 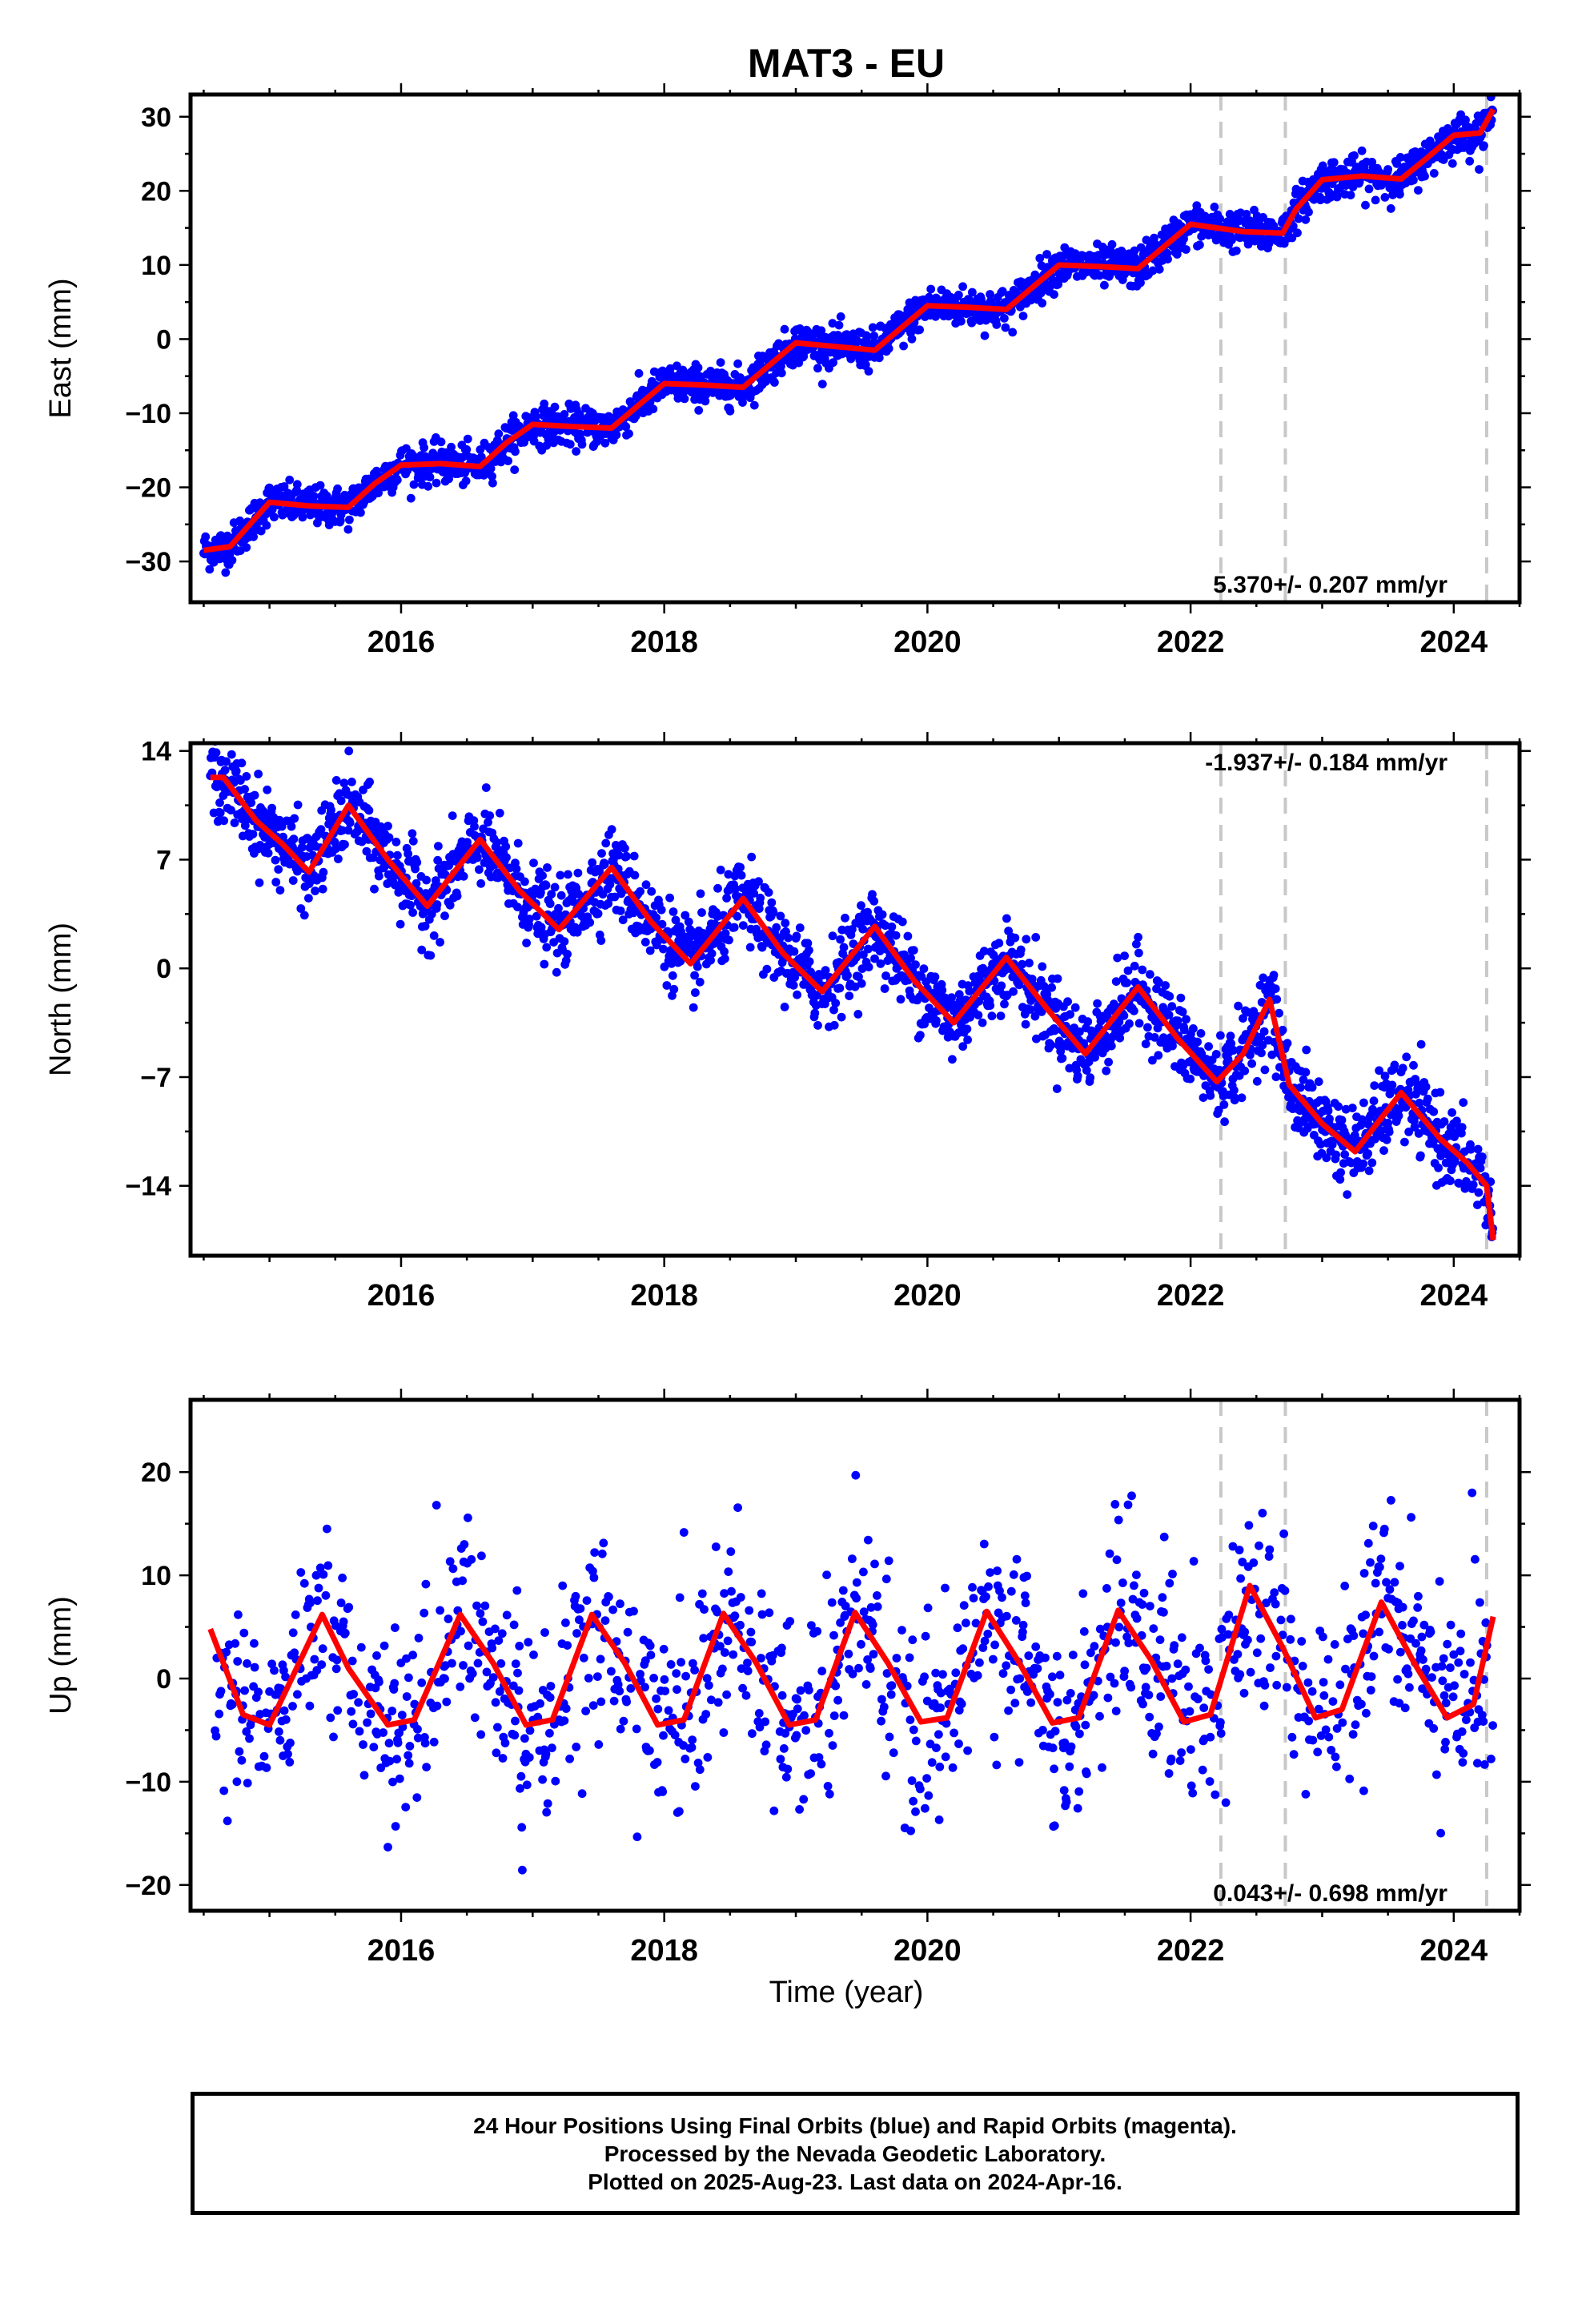 What do you see at coordinates (164, 339) in the screenshot?
I see `y-tick-label: 0` at bounding box center [164, 339].